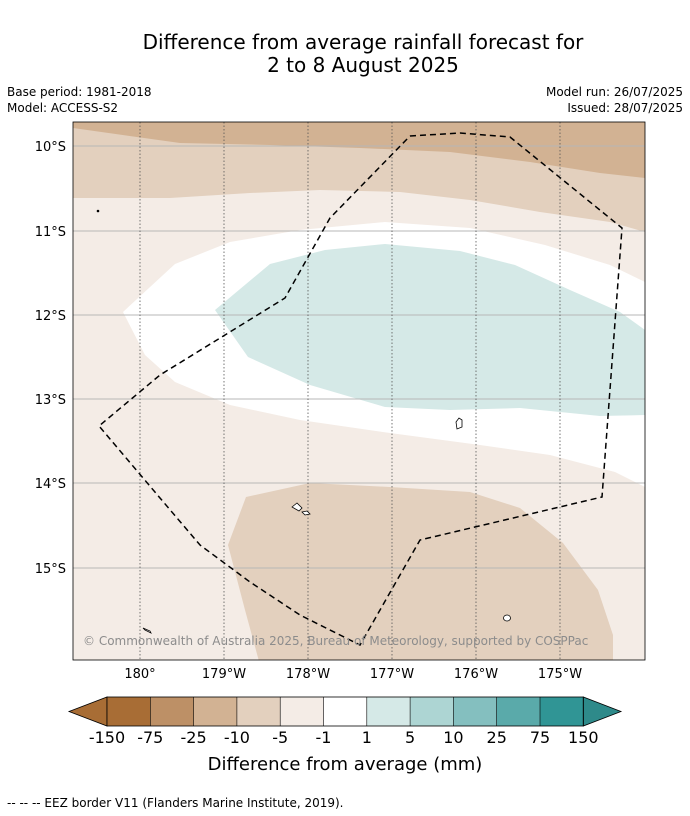 The image size is (690, 816). I want to click on lon-label: 176°W, so click(476, 674).